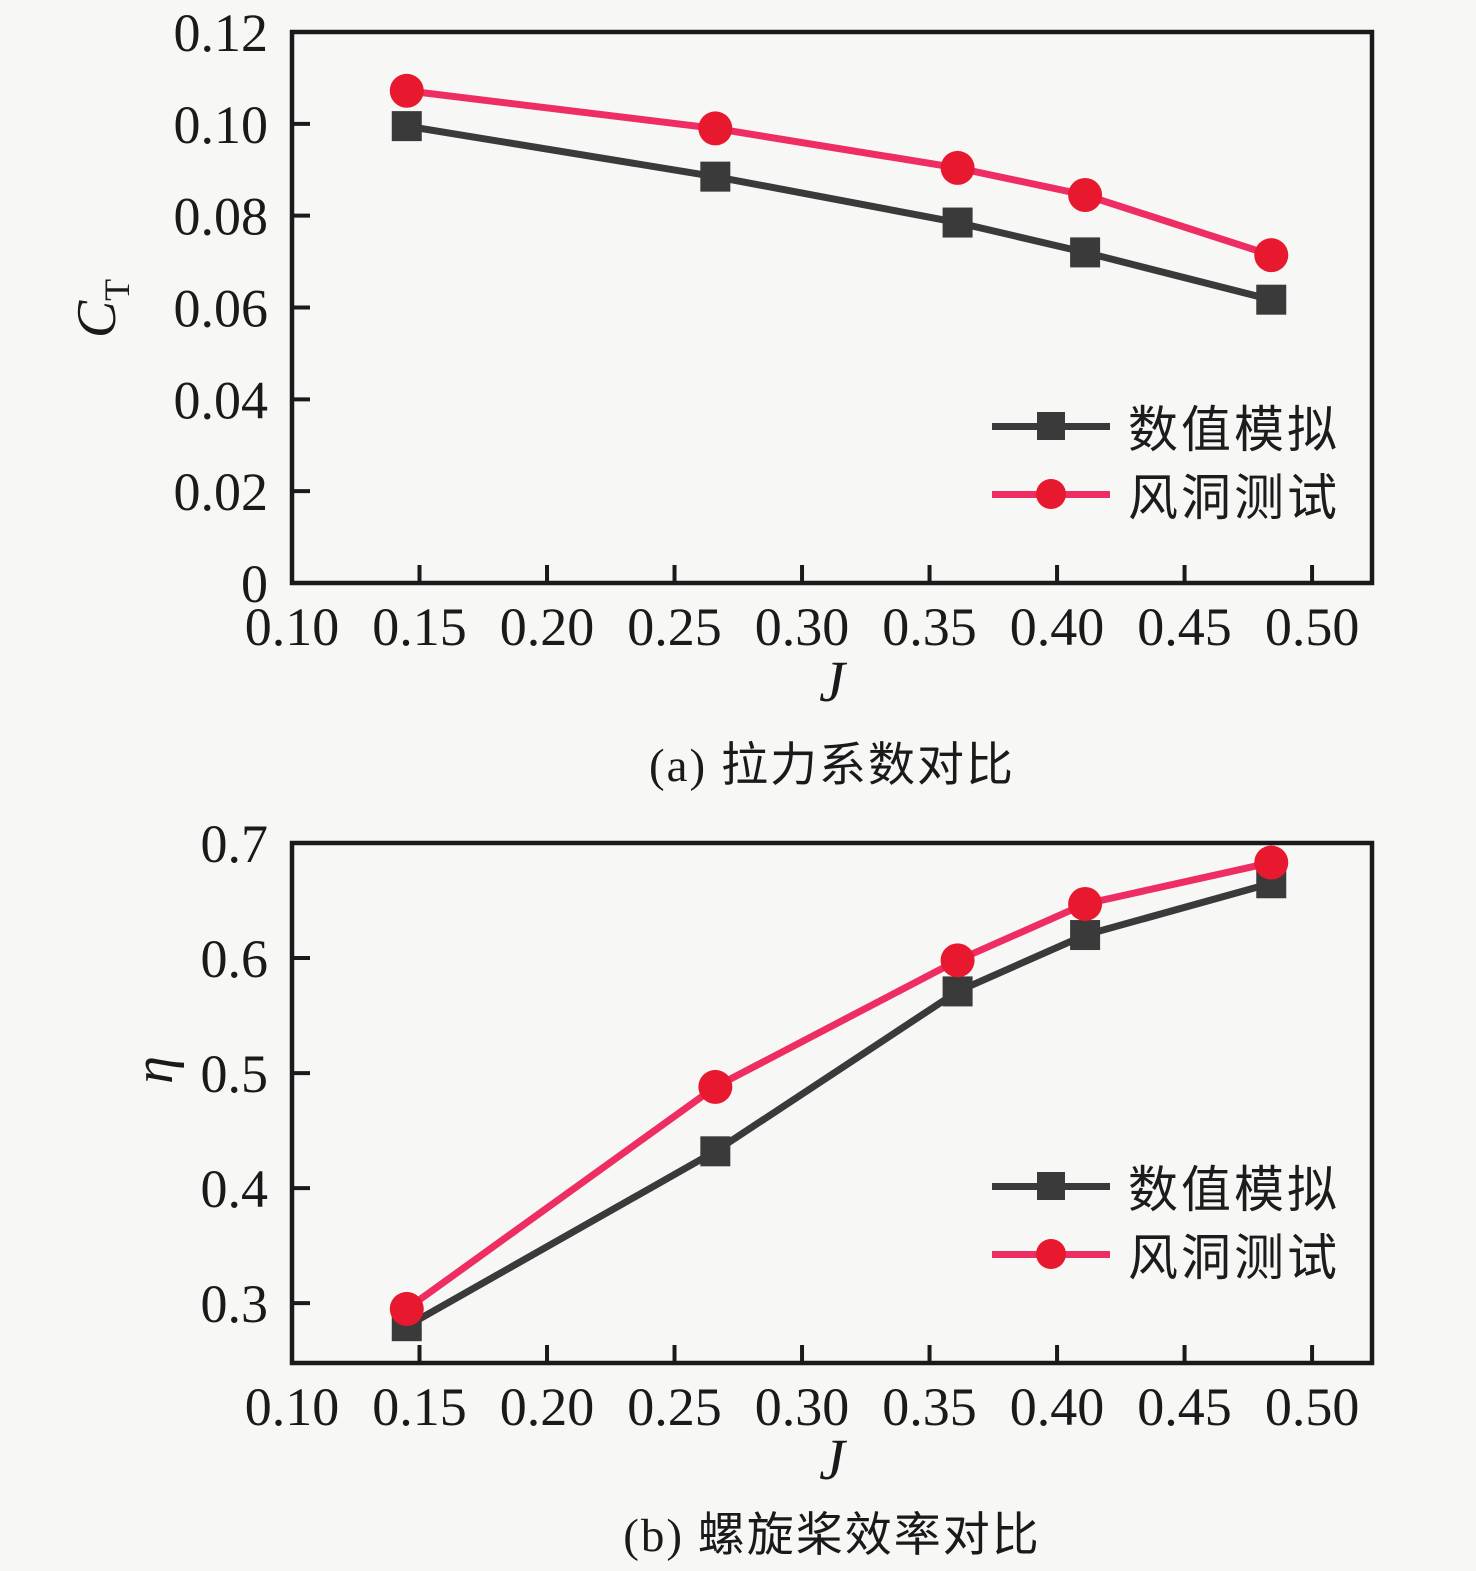 This screenshot has height=1571, width=1476. What do you see at coordinates (221, 492) in the screenshot?
I see `svg-text: 0.02` at bounding box center [221, 492].